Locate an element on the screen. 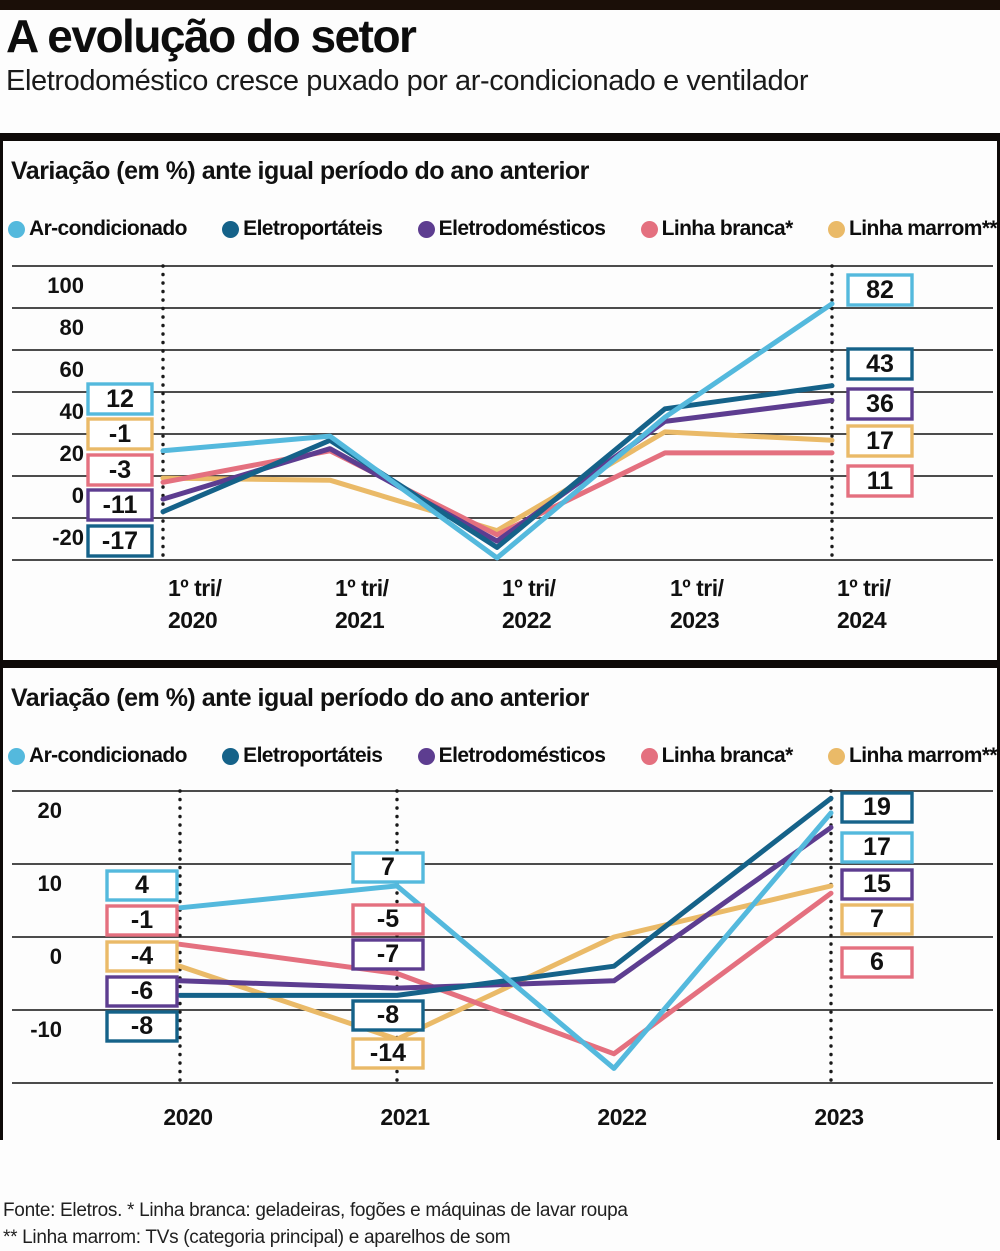 The width and height of the screenshot is (1000, 1251). value-label: 7 is located at coordinates (388, 867).